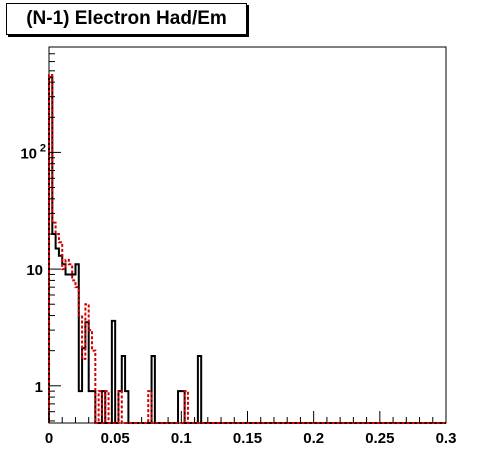 This screenshot has height=472, width=496. I want to click on x-tick-label: 0.3, so click(446, 438).